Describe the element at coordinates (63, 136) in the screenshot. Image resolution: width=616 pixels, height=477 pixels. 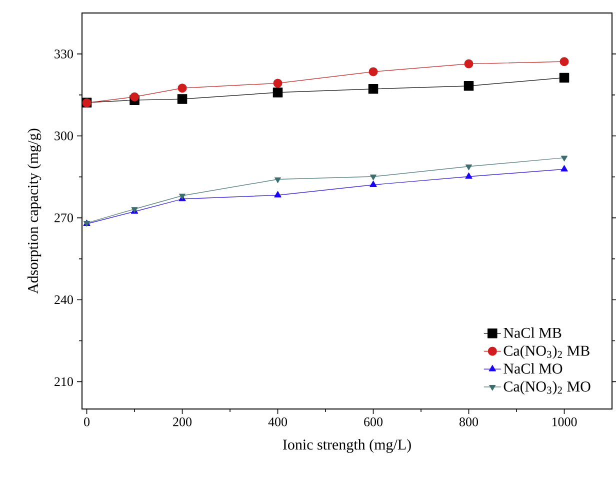
I see `y-tick-label: 300` at that location.